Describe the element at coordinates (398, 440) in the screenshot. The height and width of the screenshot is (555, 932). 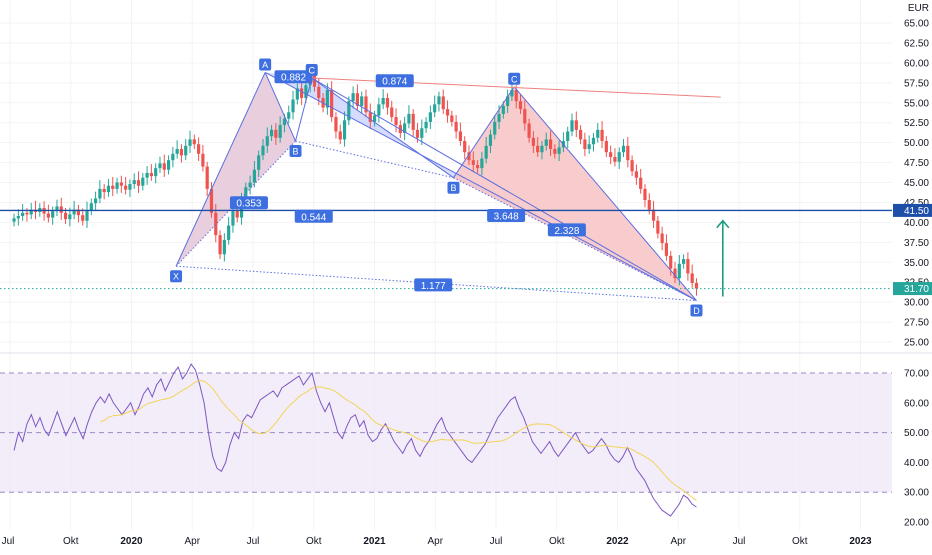
I see `rsi-ma-line` at that location.